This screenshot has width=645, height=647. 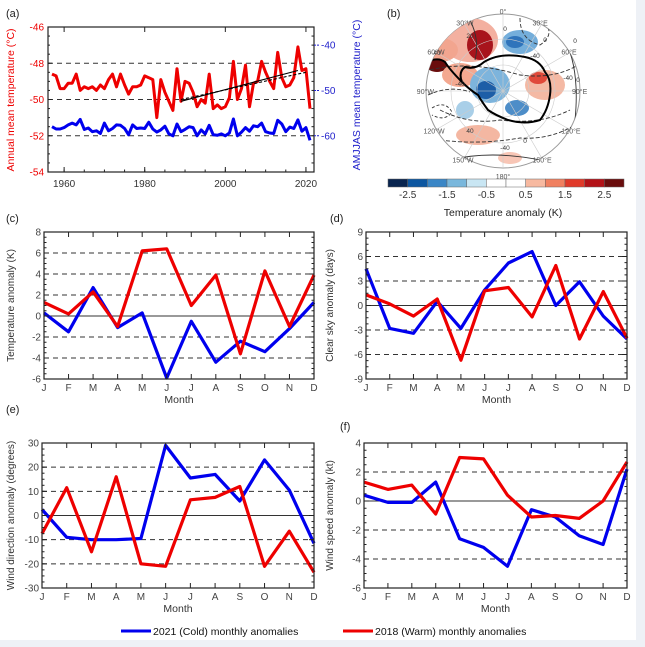 I want to click on longitude-label: 150°W, so click(x=462, y=160).